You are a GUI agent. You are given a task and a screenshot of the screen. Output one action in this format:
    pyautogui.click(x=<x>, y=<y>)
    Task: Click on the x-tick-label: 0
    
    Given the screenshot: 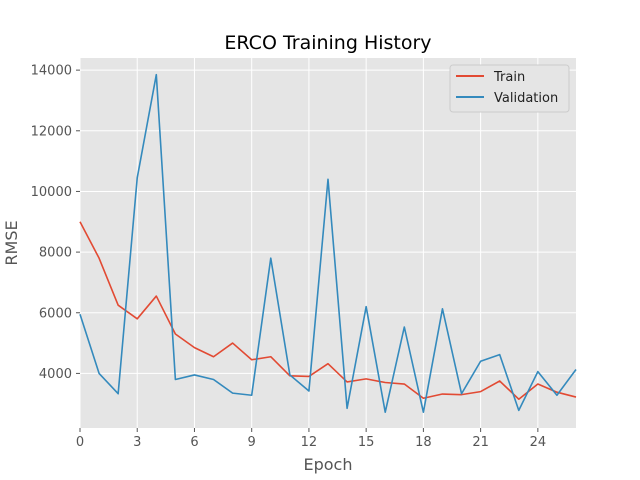 What is the action you would take?
    pyautogui.click(x=80, y=442)
    